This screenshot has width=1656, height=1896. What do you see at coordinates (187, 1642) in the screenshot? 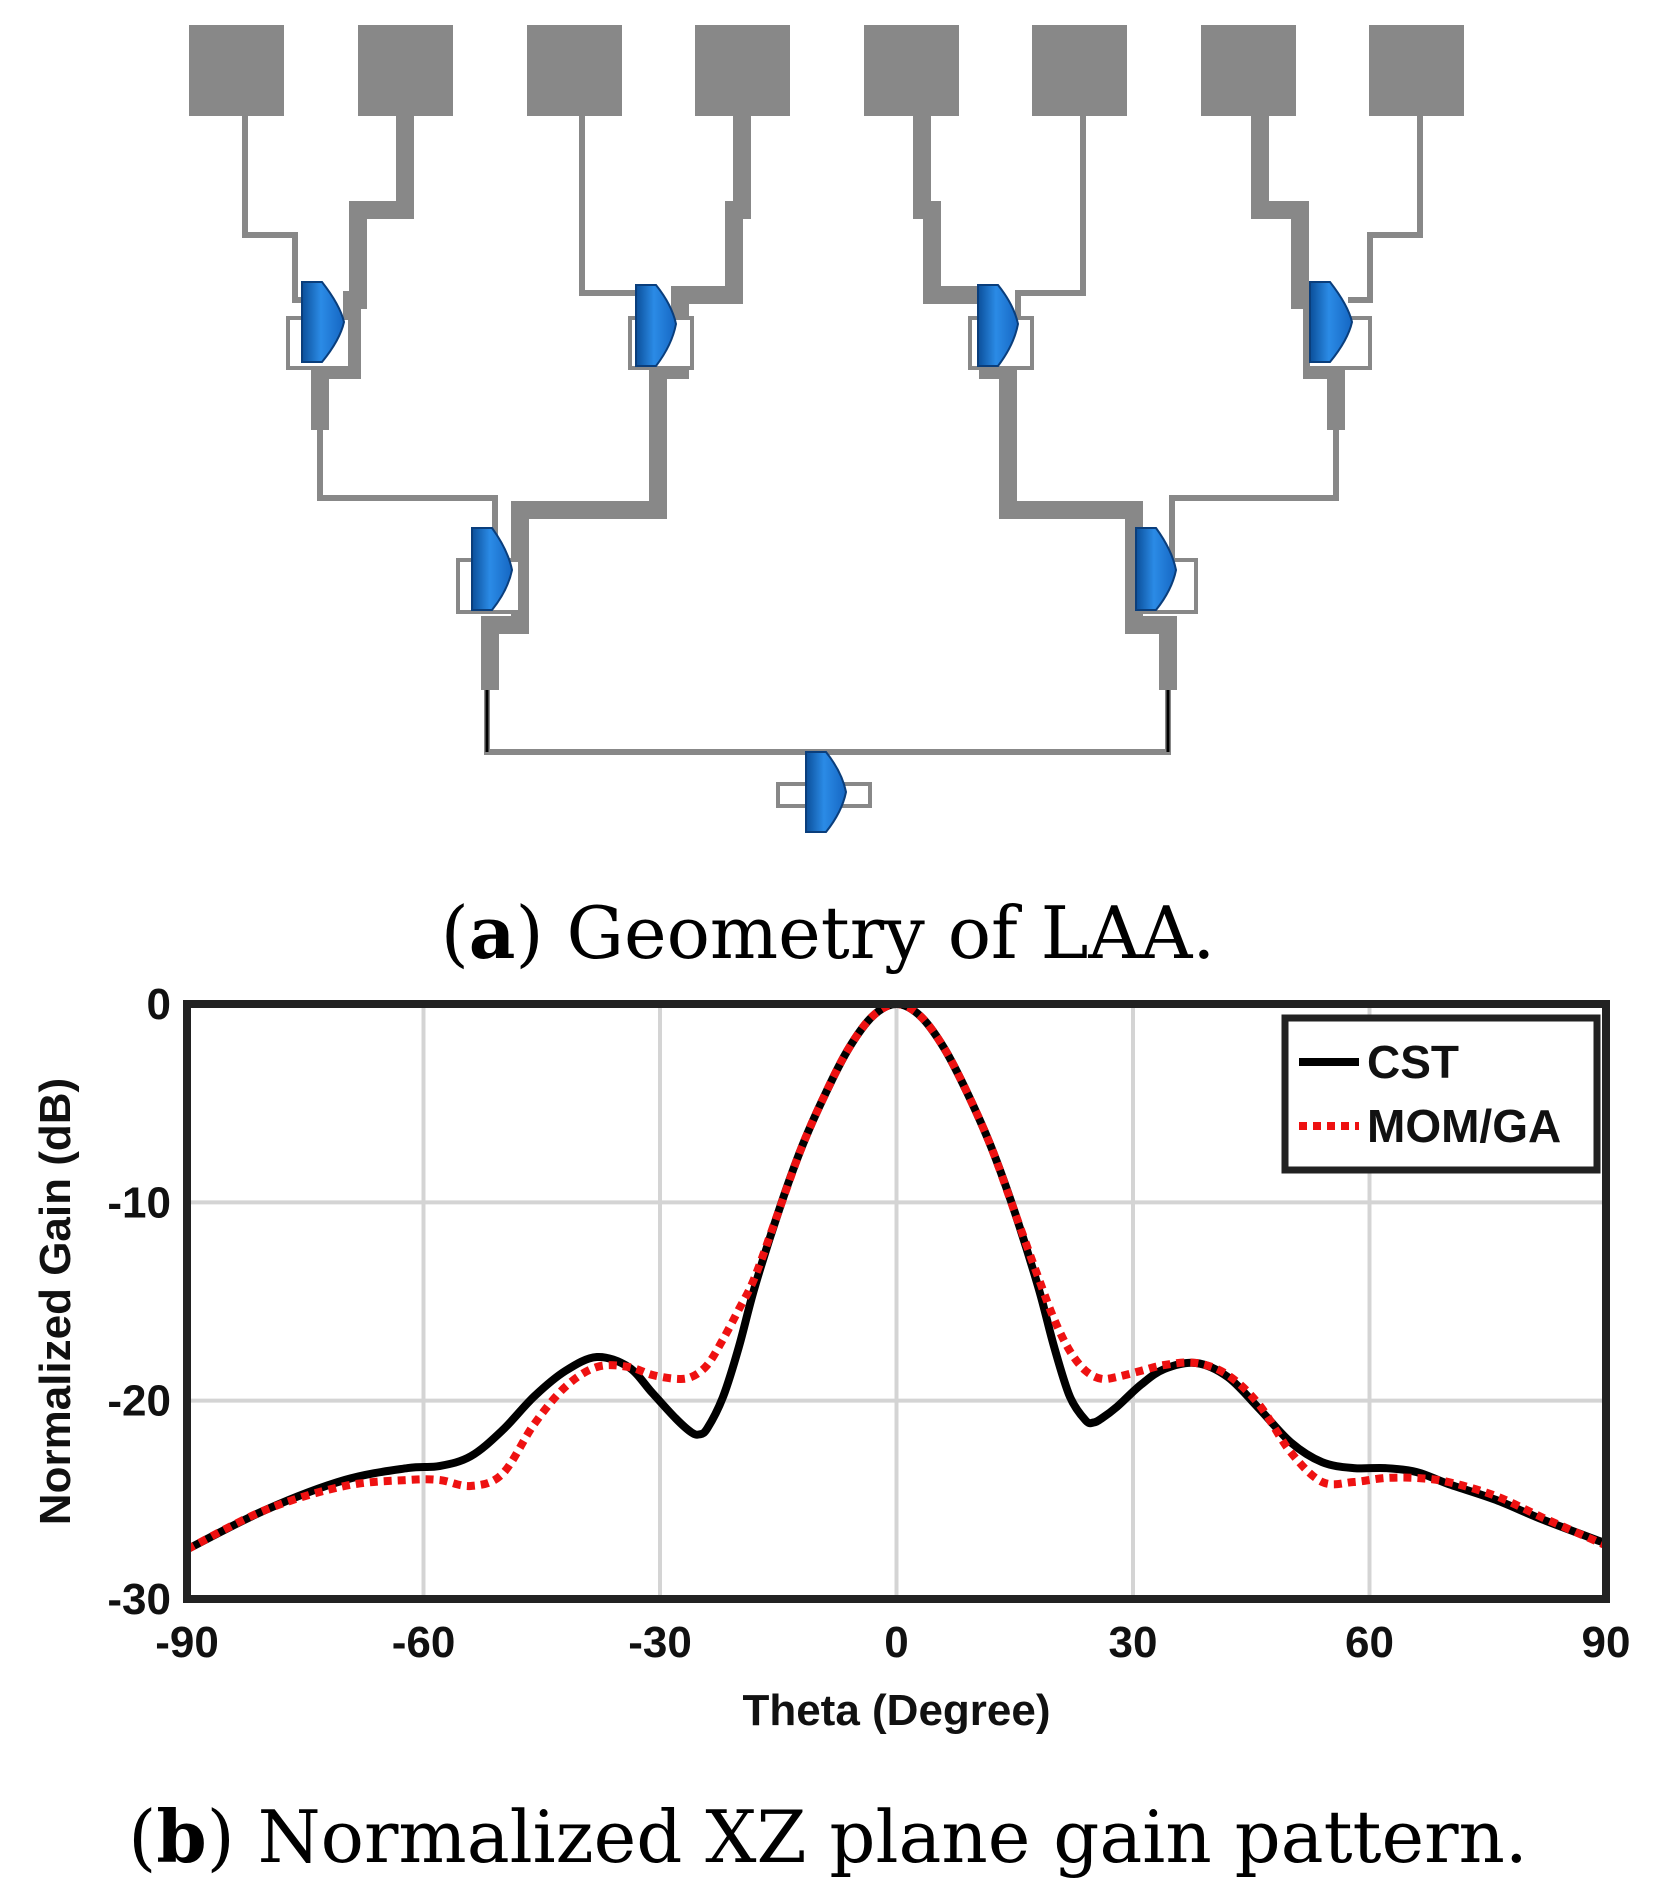
I see `x-tick-label: -90` at bounding box center [187, 1642].